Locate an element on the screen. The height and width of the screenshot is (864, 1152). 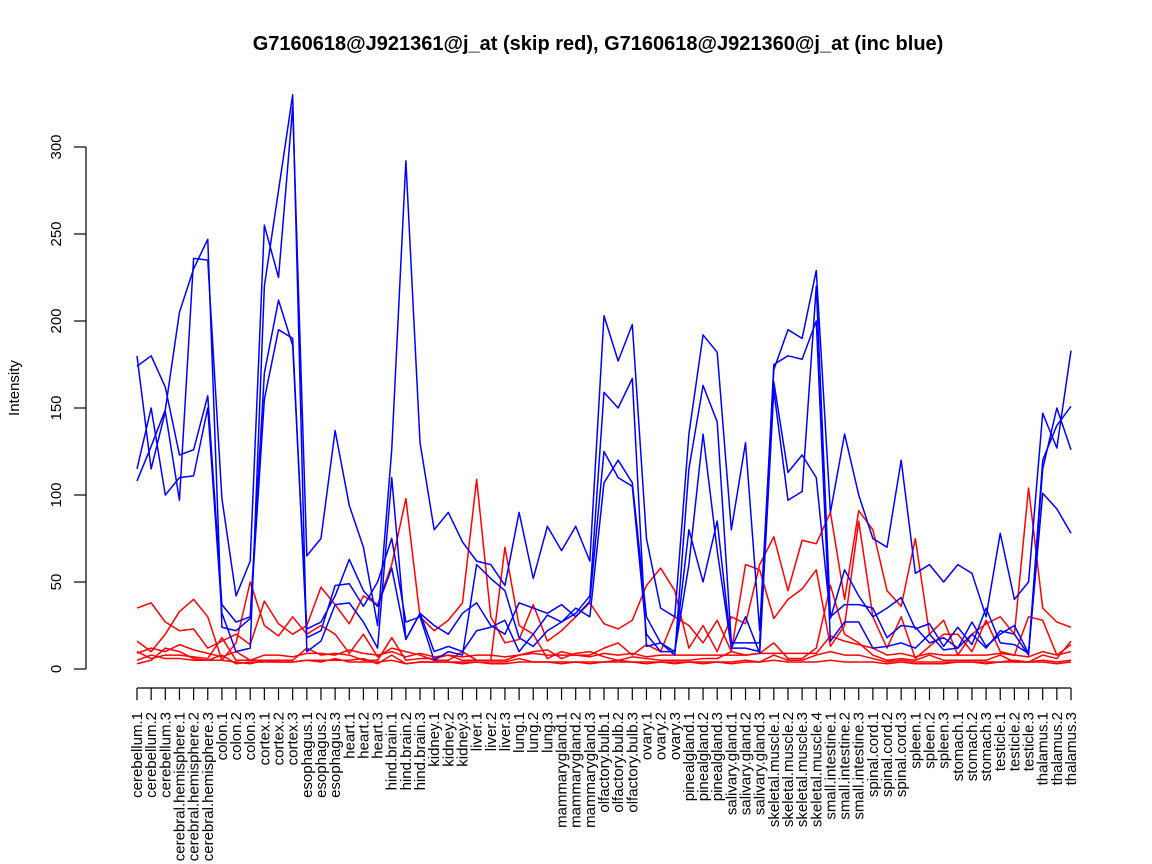
y-axis: 0 50 100 150 200 250 300 is located at coordinates (67, 403).